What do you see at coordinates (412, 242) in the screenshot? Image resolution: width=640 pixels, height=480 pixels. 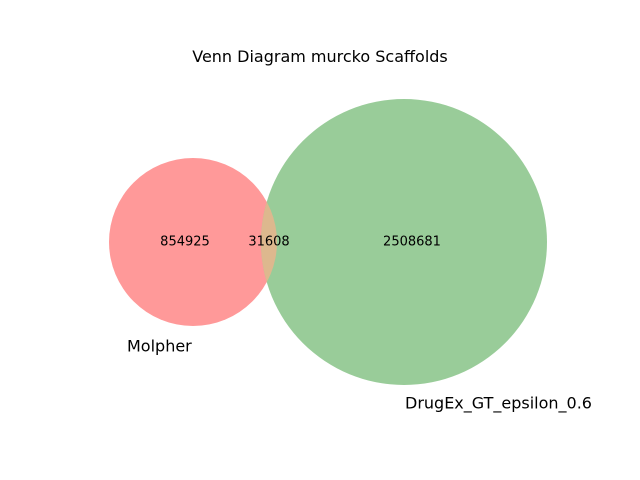 I see `count-drugex-only: 2508681` at bounding box center [412, 242].